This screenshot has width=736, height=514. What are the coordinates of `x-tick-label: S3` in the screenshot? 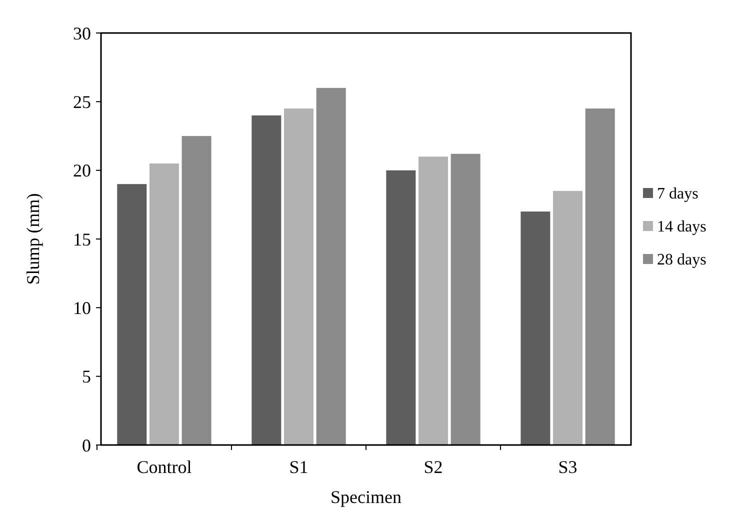 It's located at (568, 467).